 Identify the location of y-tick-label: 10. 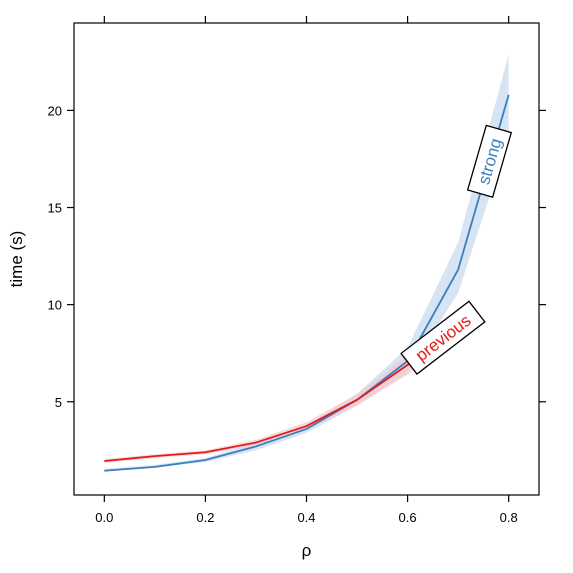
(55, 305).